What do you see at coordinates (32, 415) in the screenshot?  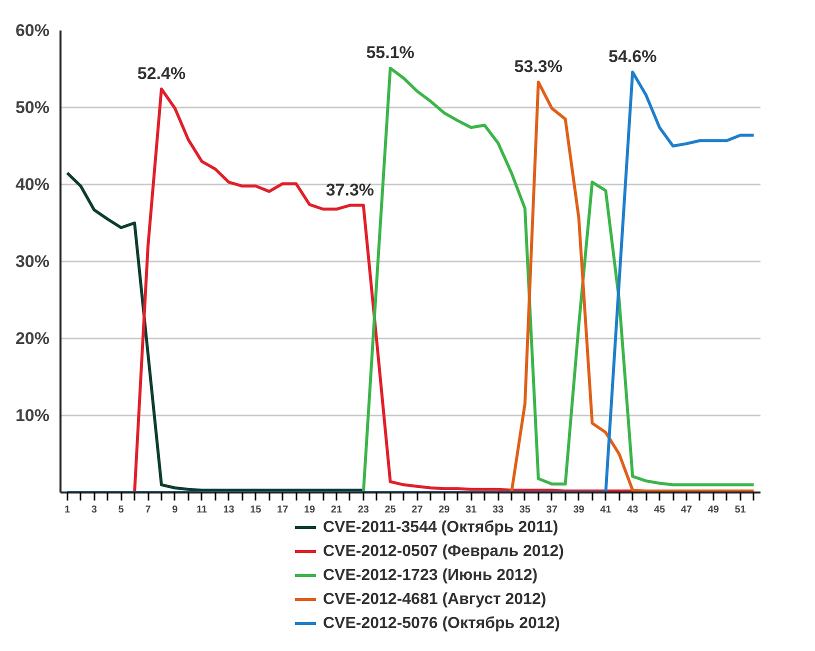 I see `y-tick-label: 10%` at bounding box center [32, 415].